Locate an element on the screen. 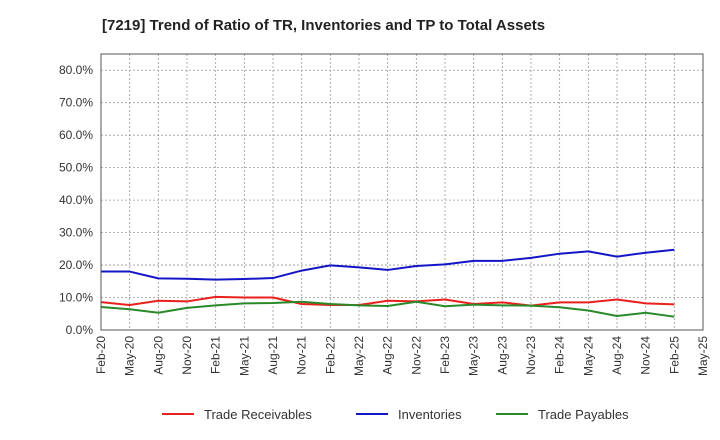 The width and height of the screenshot is (720, 440). x-tick-label: May-22 is located at coordinates (359, 356).